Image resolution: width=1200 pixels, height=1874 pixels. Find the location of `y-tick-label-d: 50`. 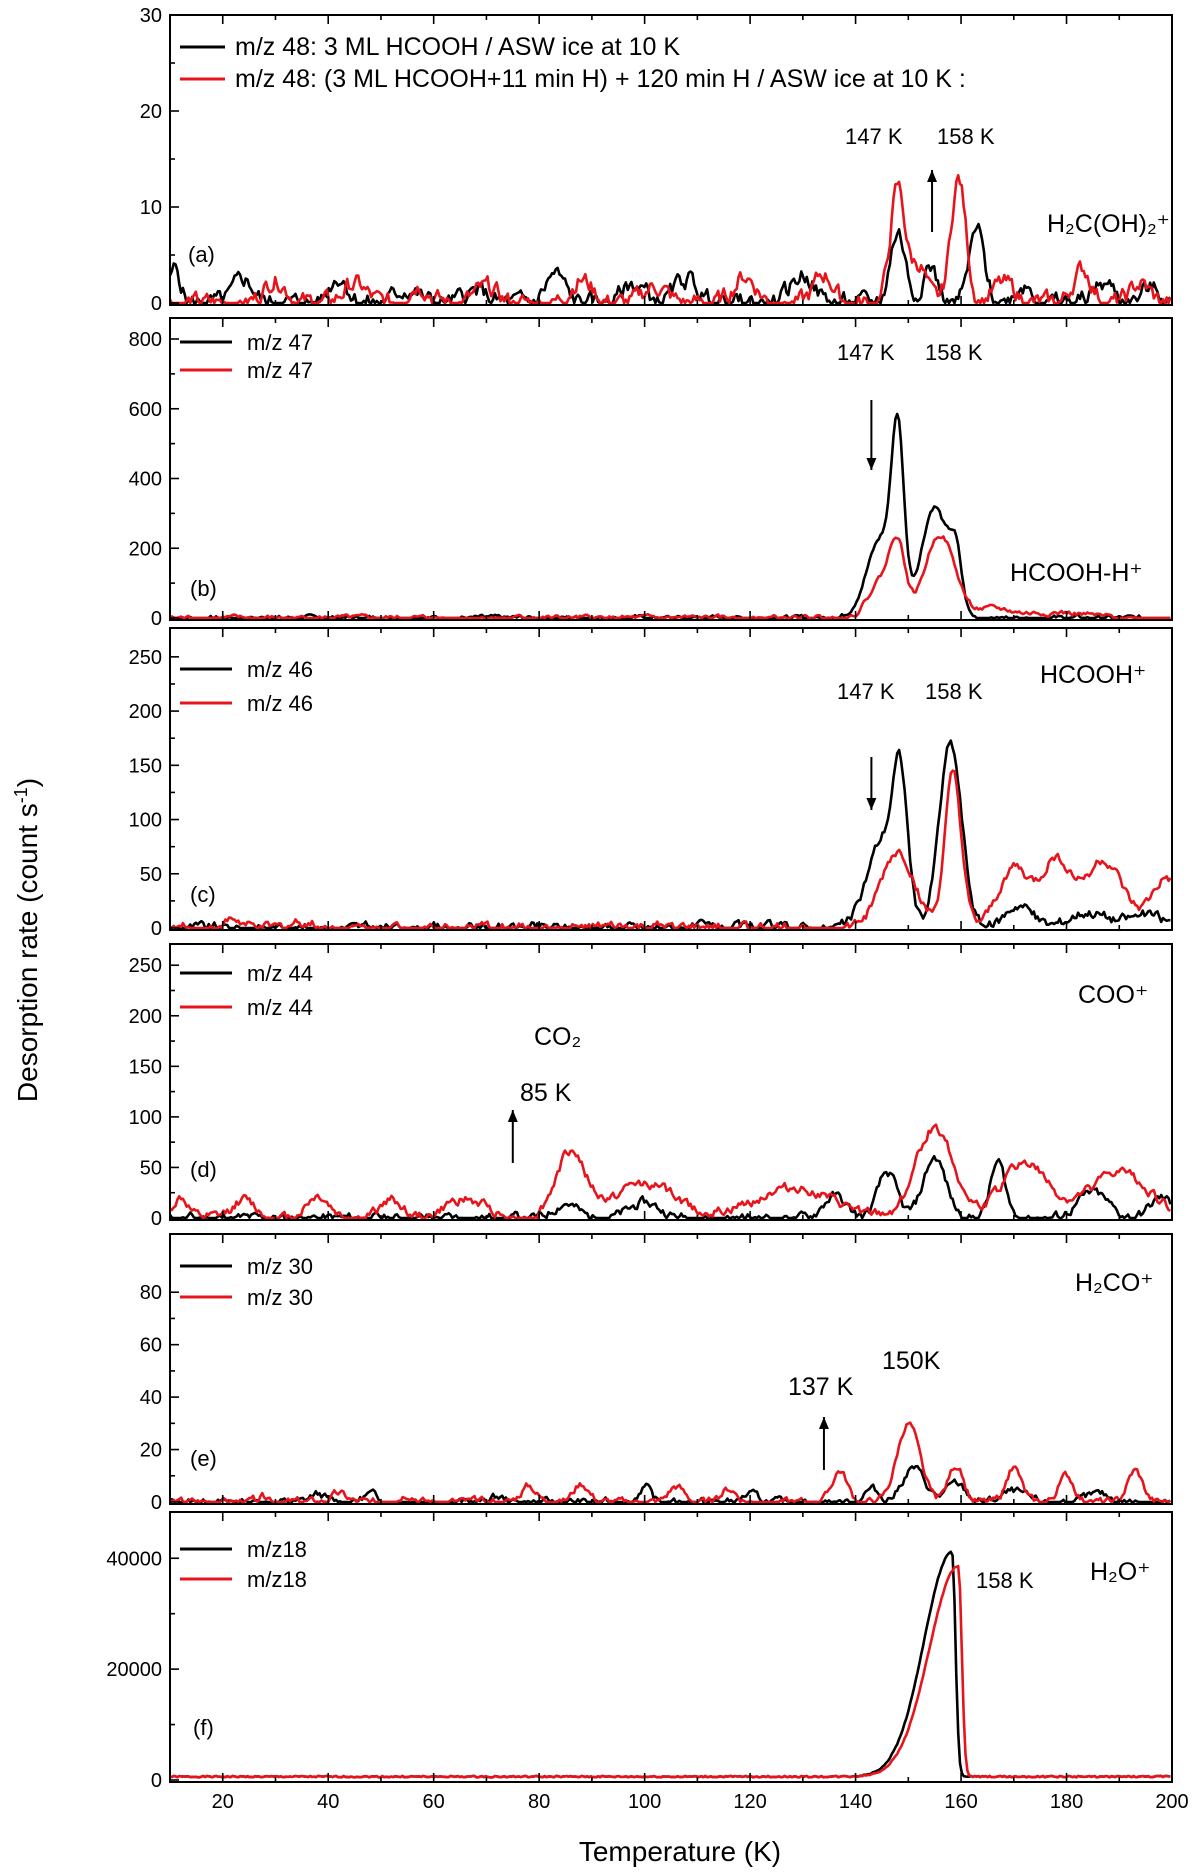

y-tick-label-d: 50 is located at coordinates (151, 1168).